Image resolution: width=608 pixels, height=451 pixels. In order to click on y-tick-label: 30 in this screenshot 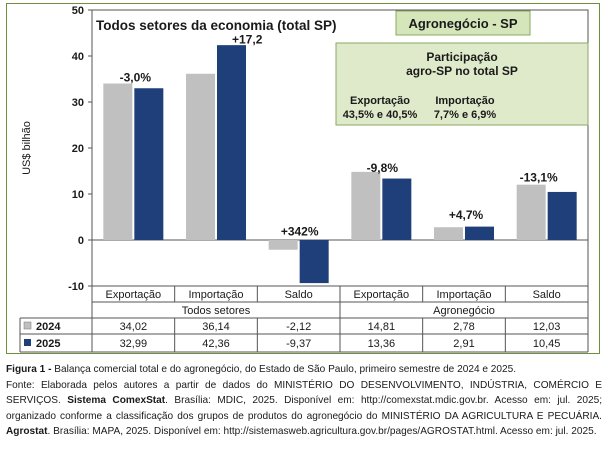, I will do `click(78, 103)`.